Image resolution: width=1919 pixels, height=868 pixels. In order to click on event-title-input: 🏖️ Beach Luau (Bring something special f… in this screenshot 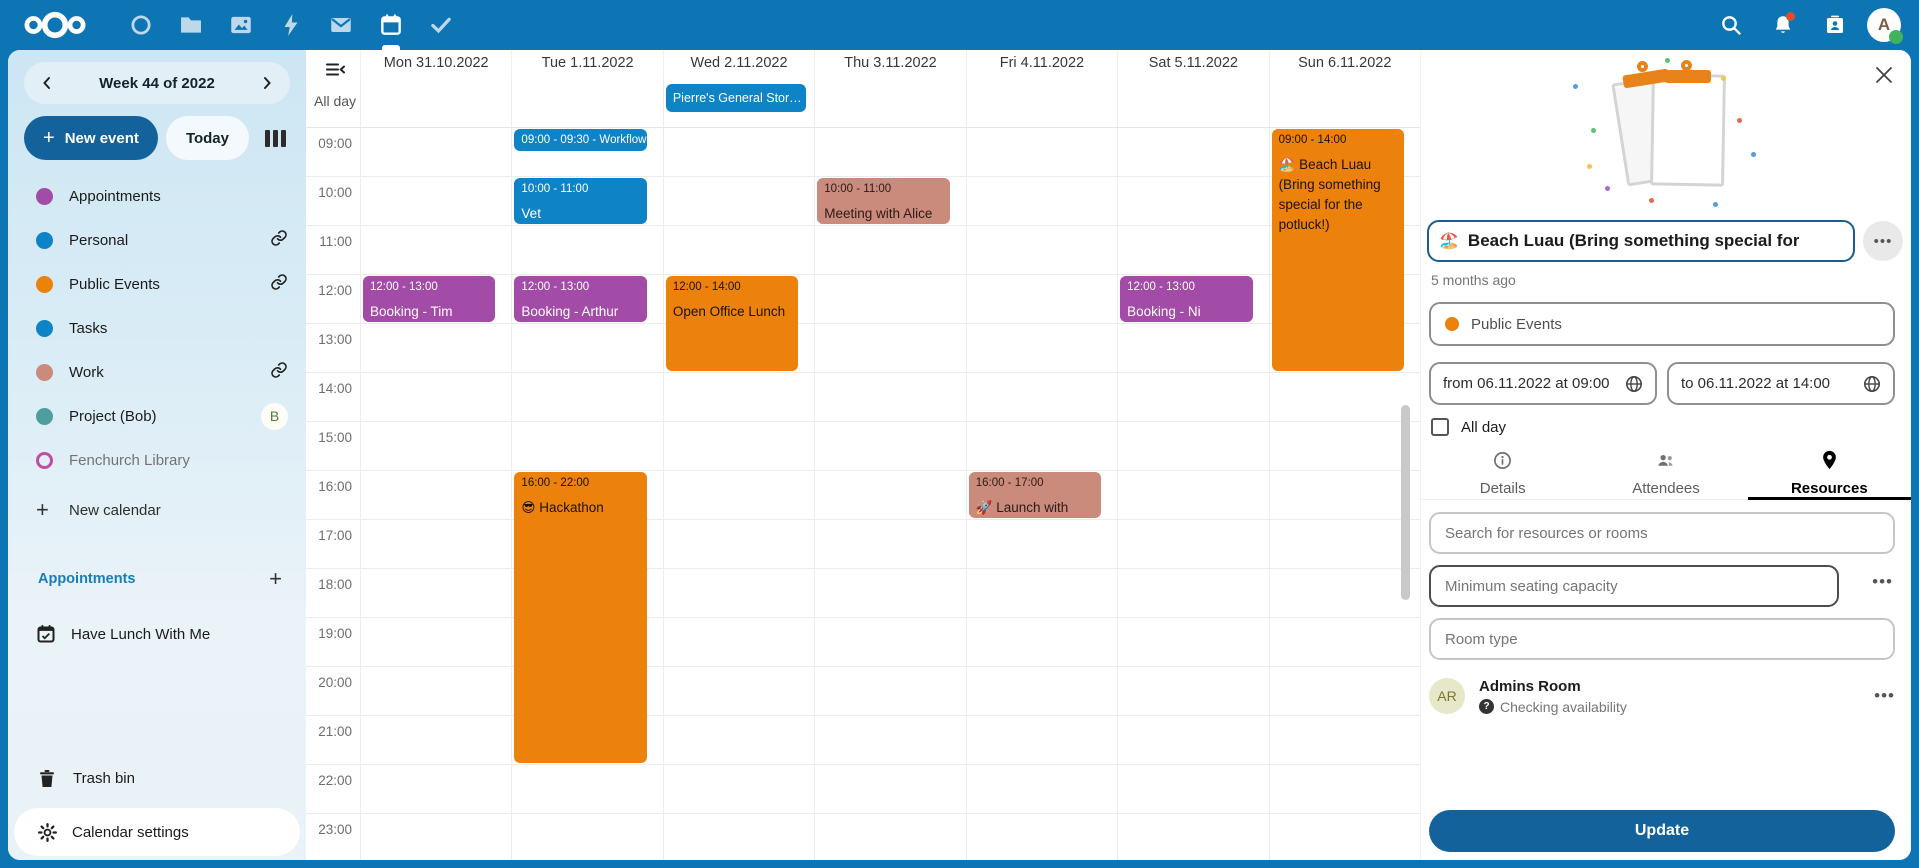, I will do `click(1641, 241)`.